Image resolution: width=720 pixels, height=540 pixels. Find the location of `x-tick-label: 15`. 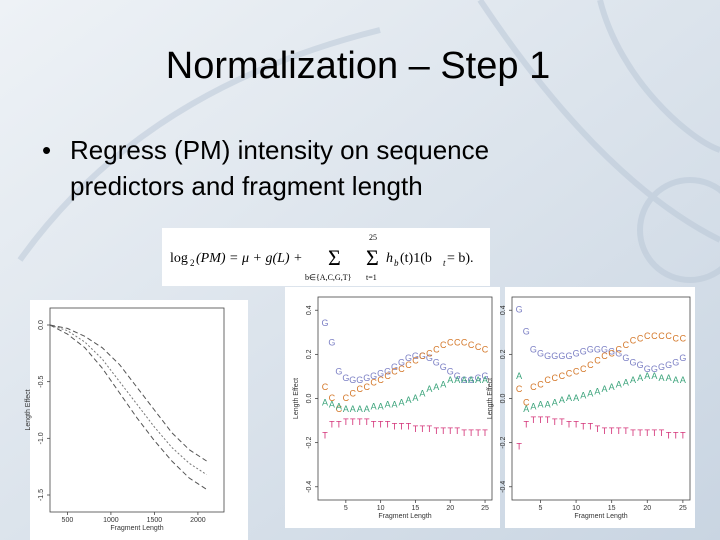

x-tick-label: 15 is located at coordinates (612, 508).